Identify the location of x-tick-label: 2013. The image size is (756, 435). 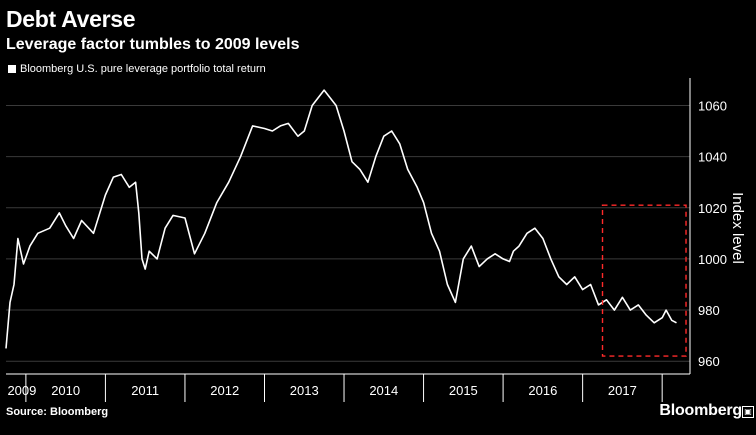
(304, 390).